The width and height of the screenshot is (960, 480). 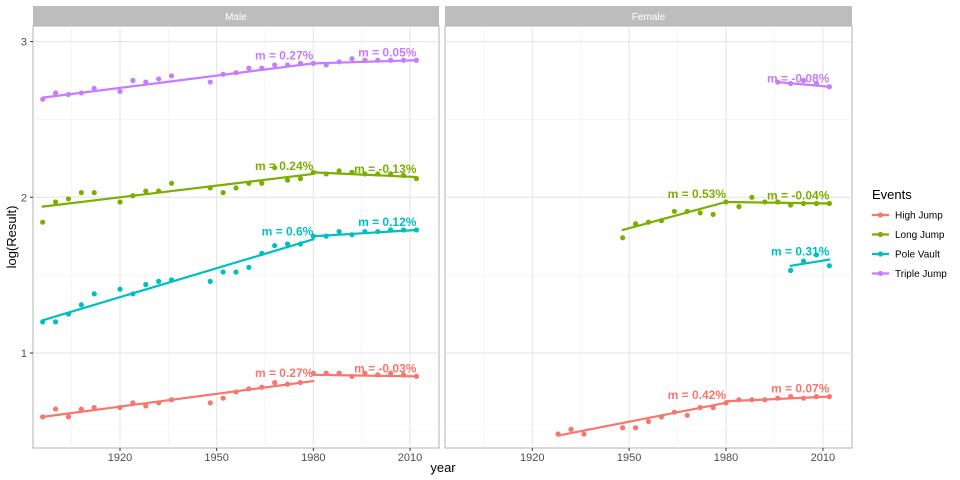 What do you see at coordinates (410, 458) in the screenshot?
I see `x-tick-label: 2010` at bounding box center [410, 458].